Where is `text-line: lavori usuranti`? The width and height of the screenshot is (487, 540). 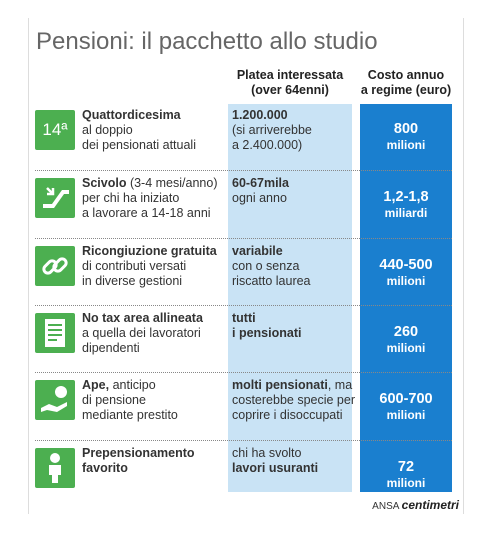
text-line: lavori usuranti is located at coordinates (275, 468).